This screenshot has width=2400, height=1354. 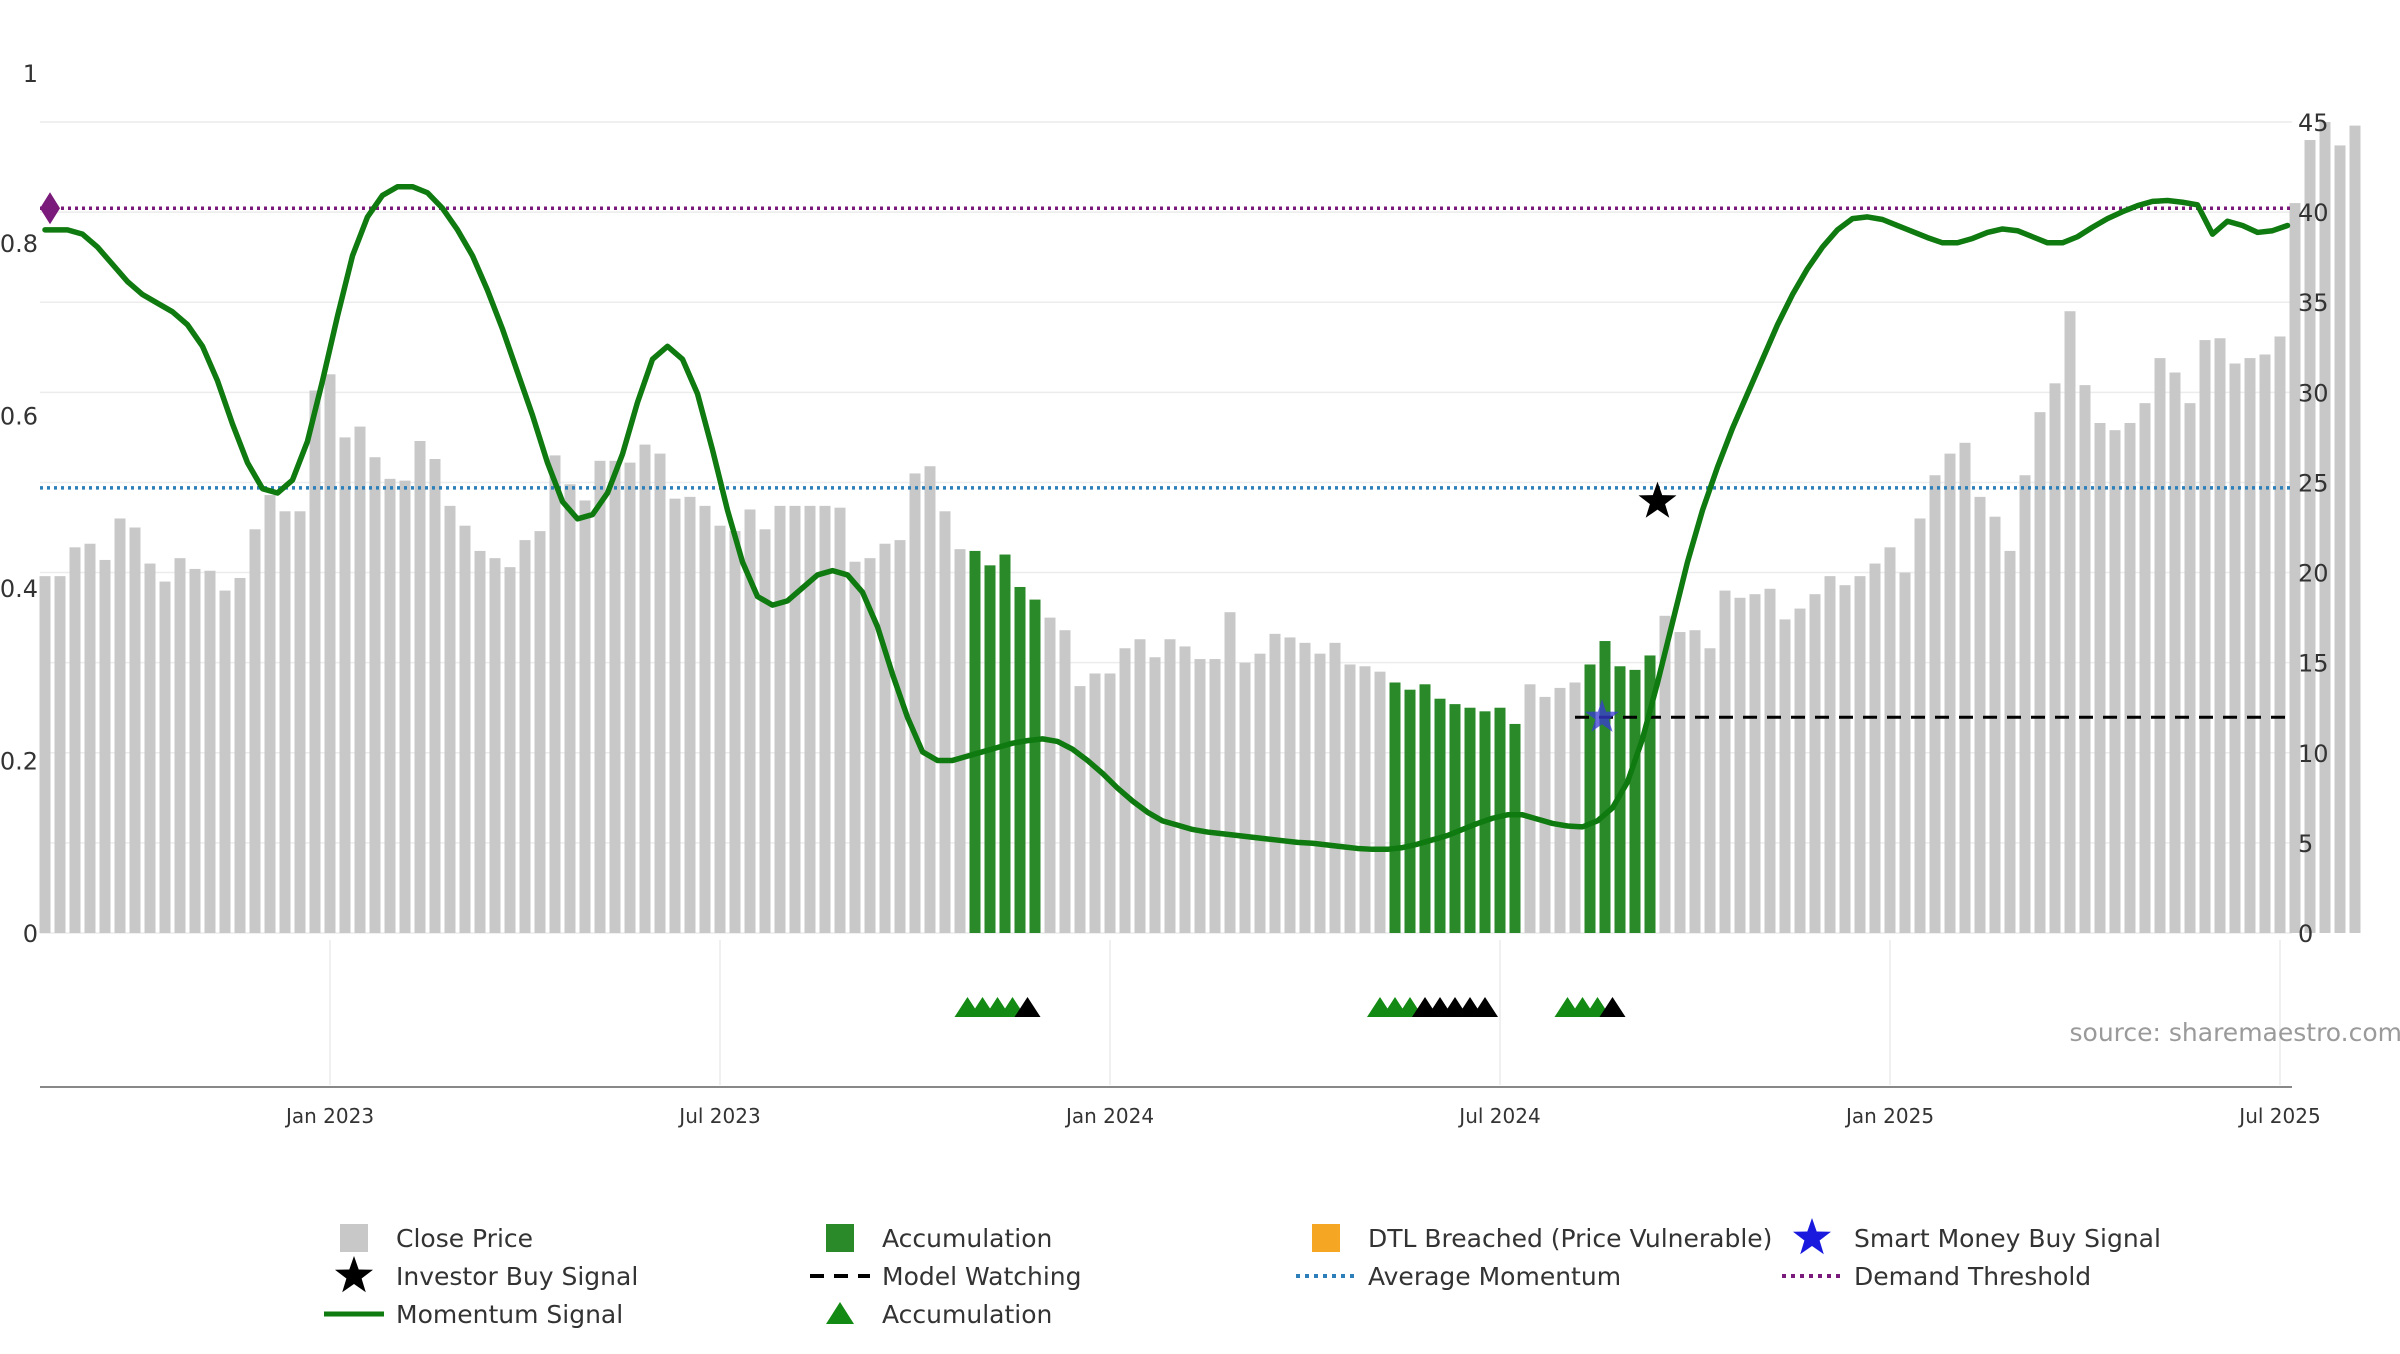 I want to click on legend-label: Close Price, so click(x=464, y=1238).